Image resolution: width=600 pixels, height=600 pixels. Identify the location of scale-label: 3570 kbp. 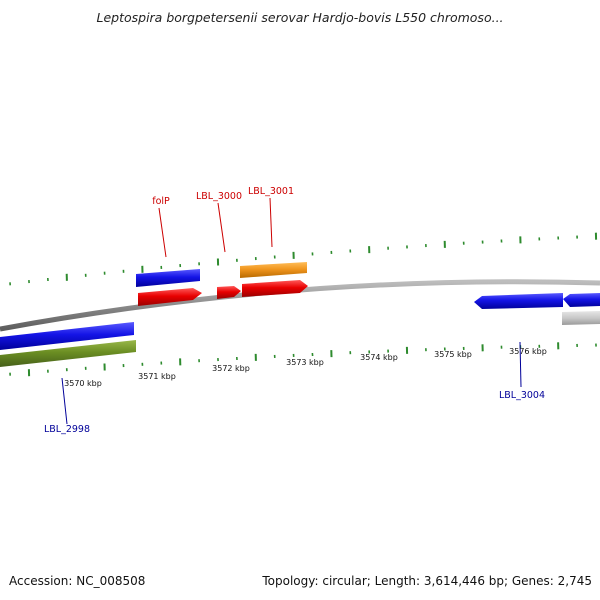
(83, 383).